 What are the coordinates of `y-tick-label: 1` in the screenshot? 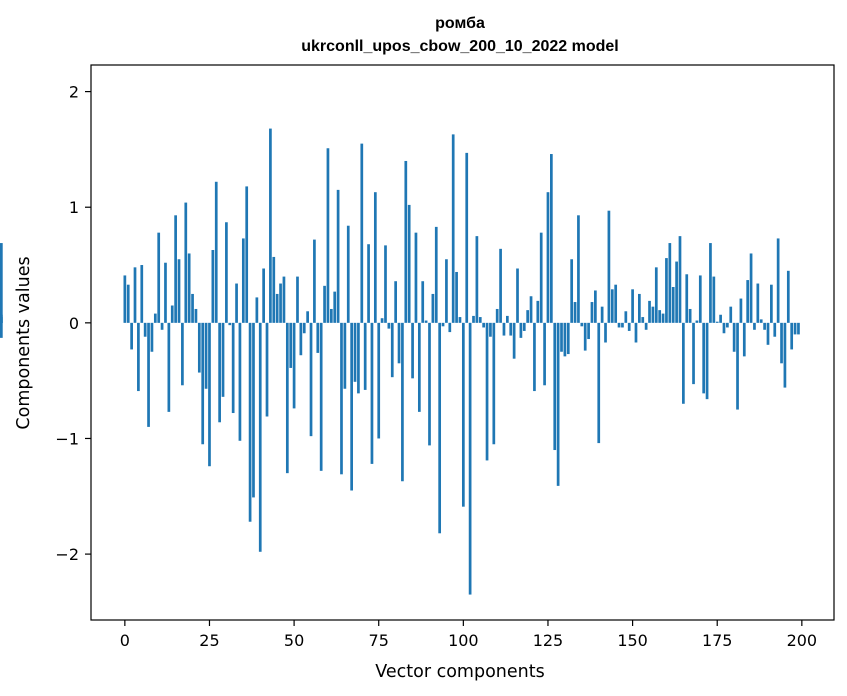 It's located at (74, 207).